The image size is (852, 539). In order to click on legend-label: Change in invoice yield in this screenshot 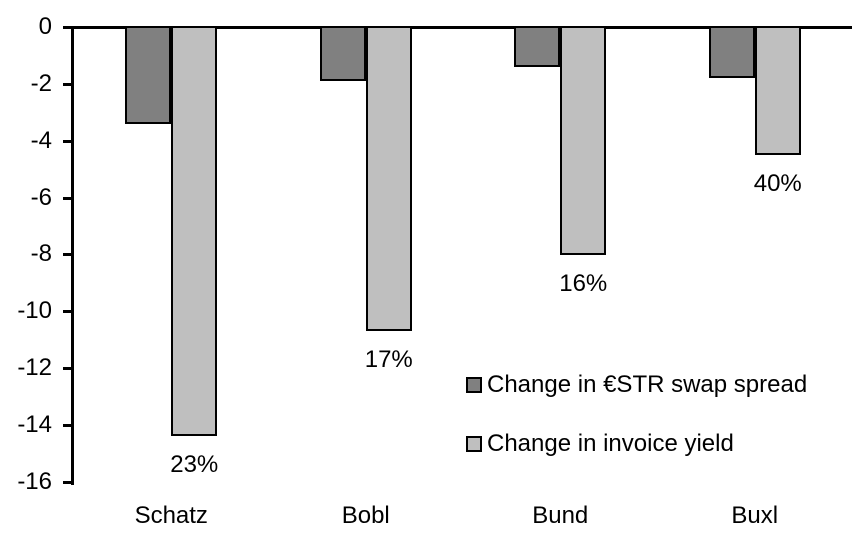, I will do `click(610, 443)`.